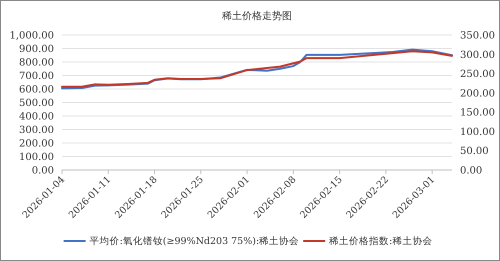 This screenshot has height=261, width=500. I want to click on y-tick-label: 600.00, so click(36, 90).